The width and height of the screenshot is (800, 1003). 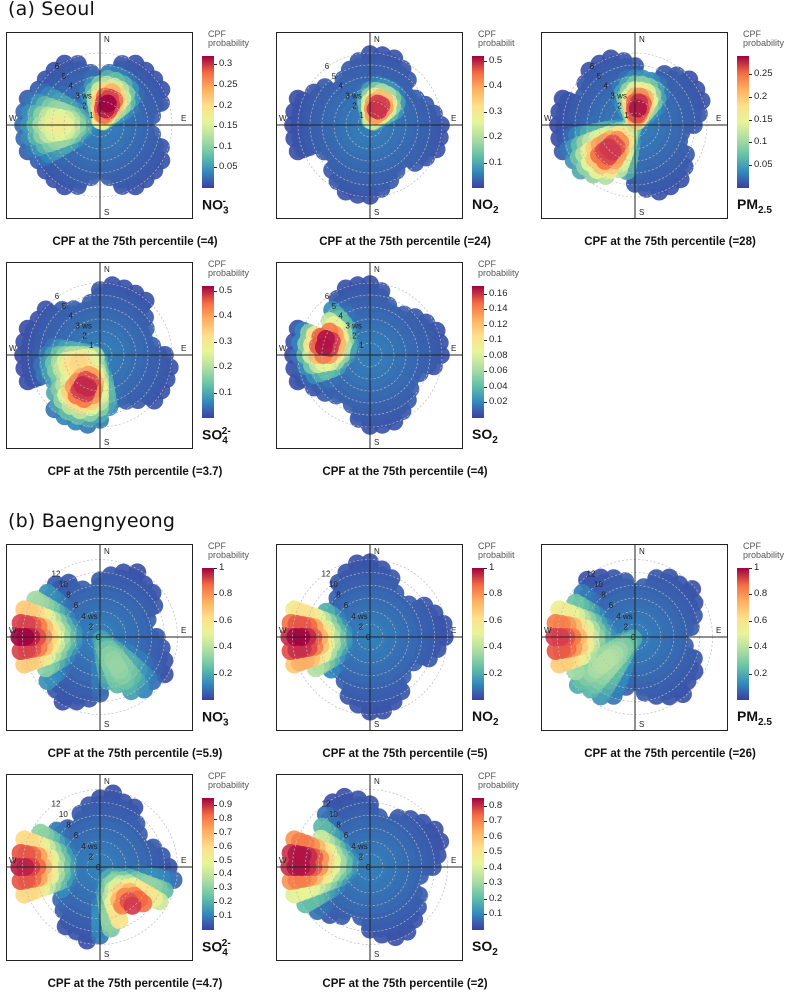 What do you see at coordinates (591, 574) in the screenshot?
I see `ws-label: 12` at bounding box center [591, 574].